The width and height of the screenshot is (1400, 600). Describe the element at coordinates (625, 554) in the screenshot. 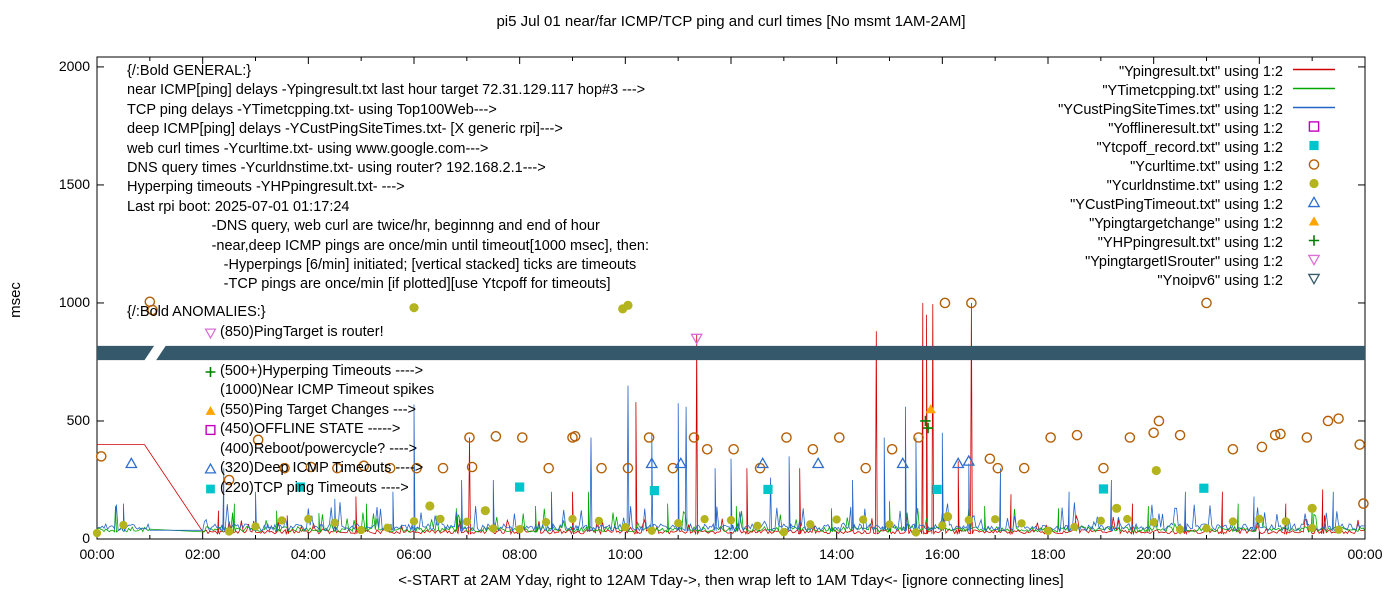

I see `x-tick-label: 10:00` at that location.